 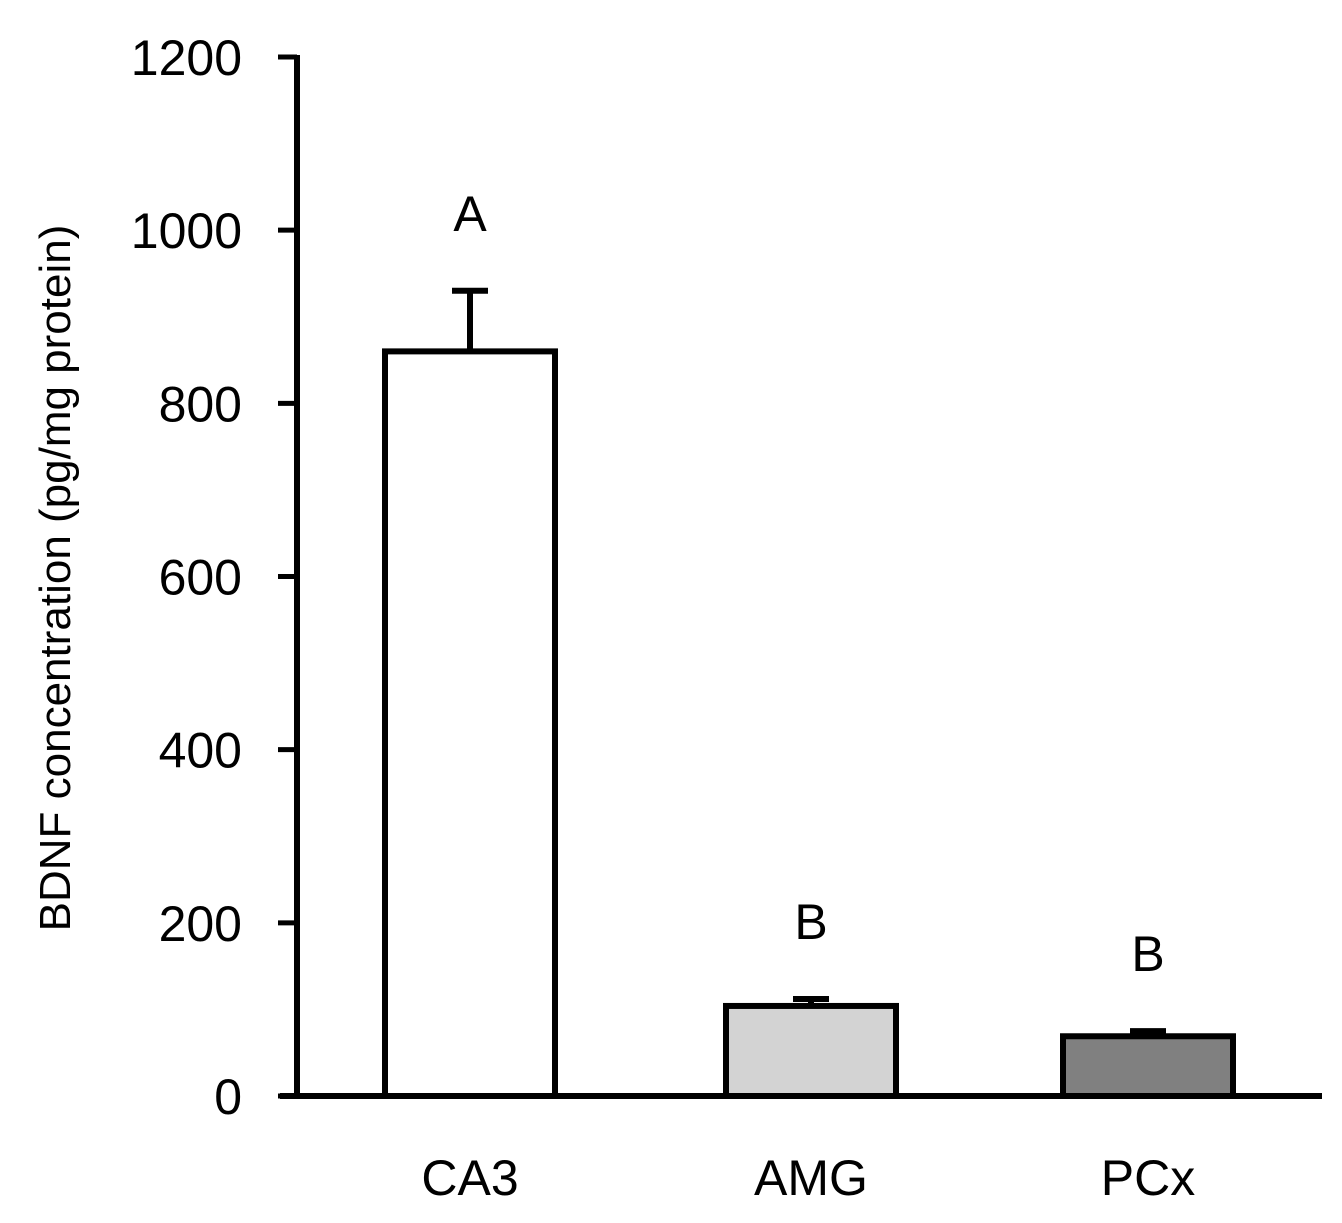 What do you see at coordinates (469, 1178) in the screenshot?
I see `category-label-ca3: CA3` at bounding box center [469, 1178].